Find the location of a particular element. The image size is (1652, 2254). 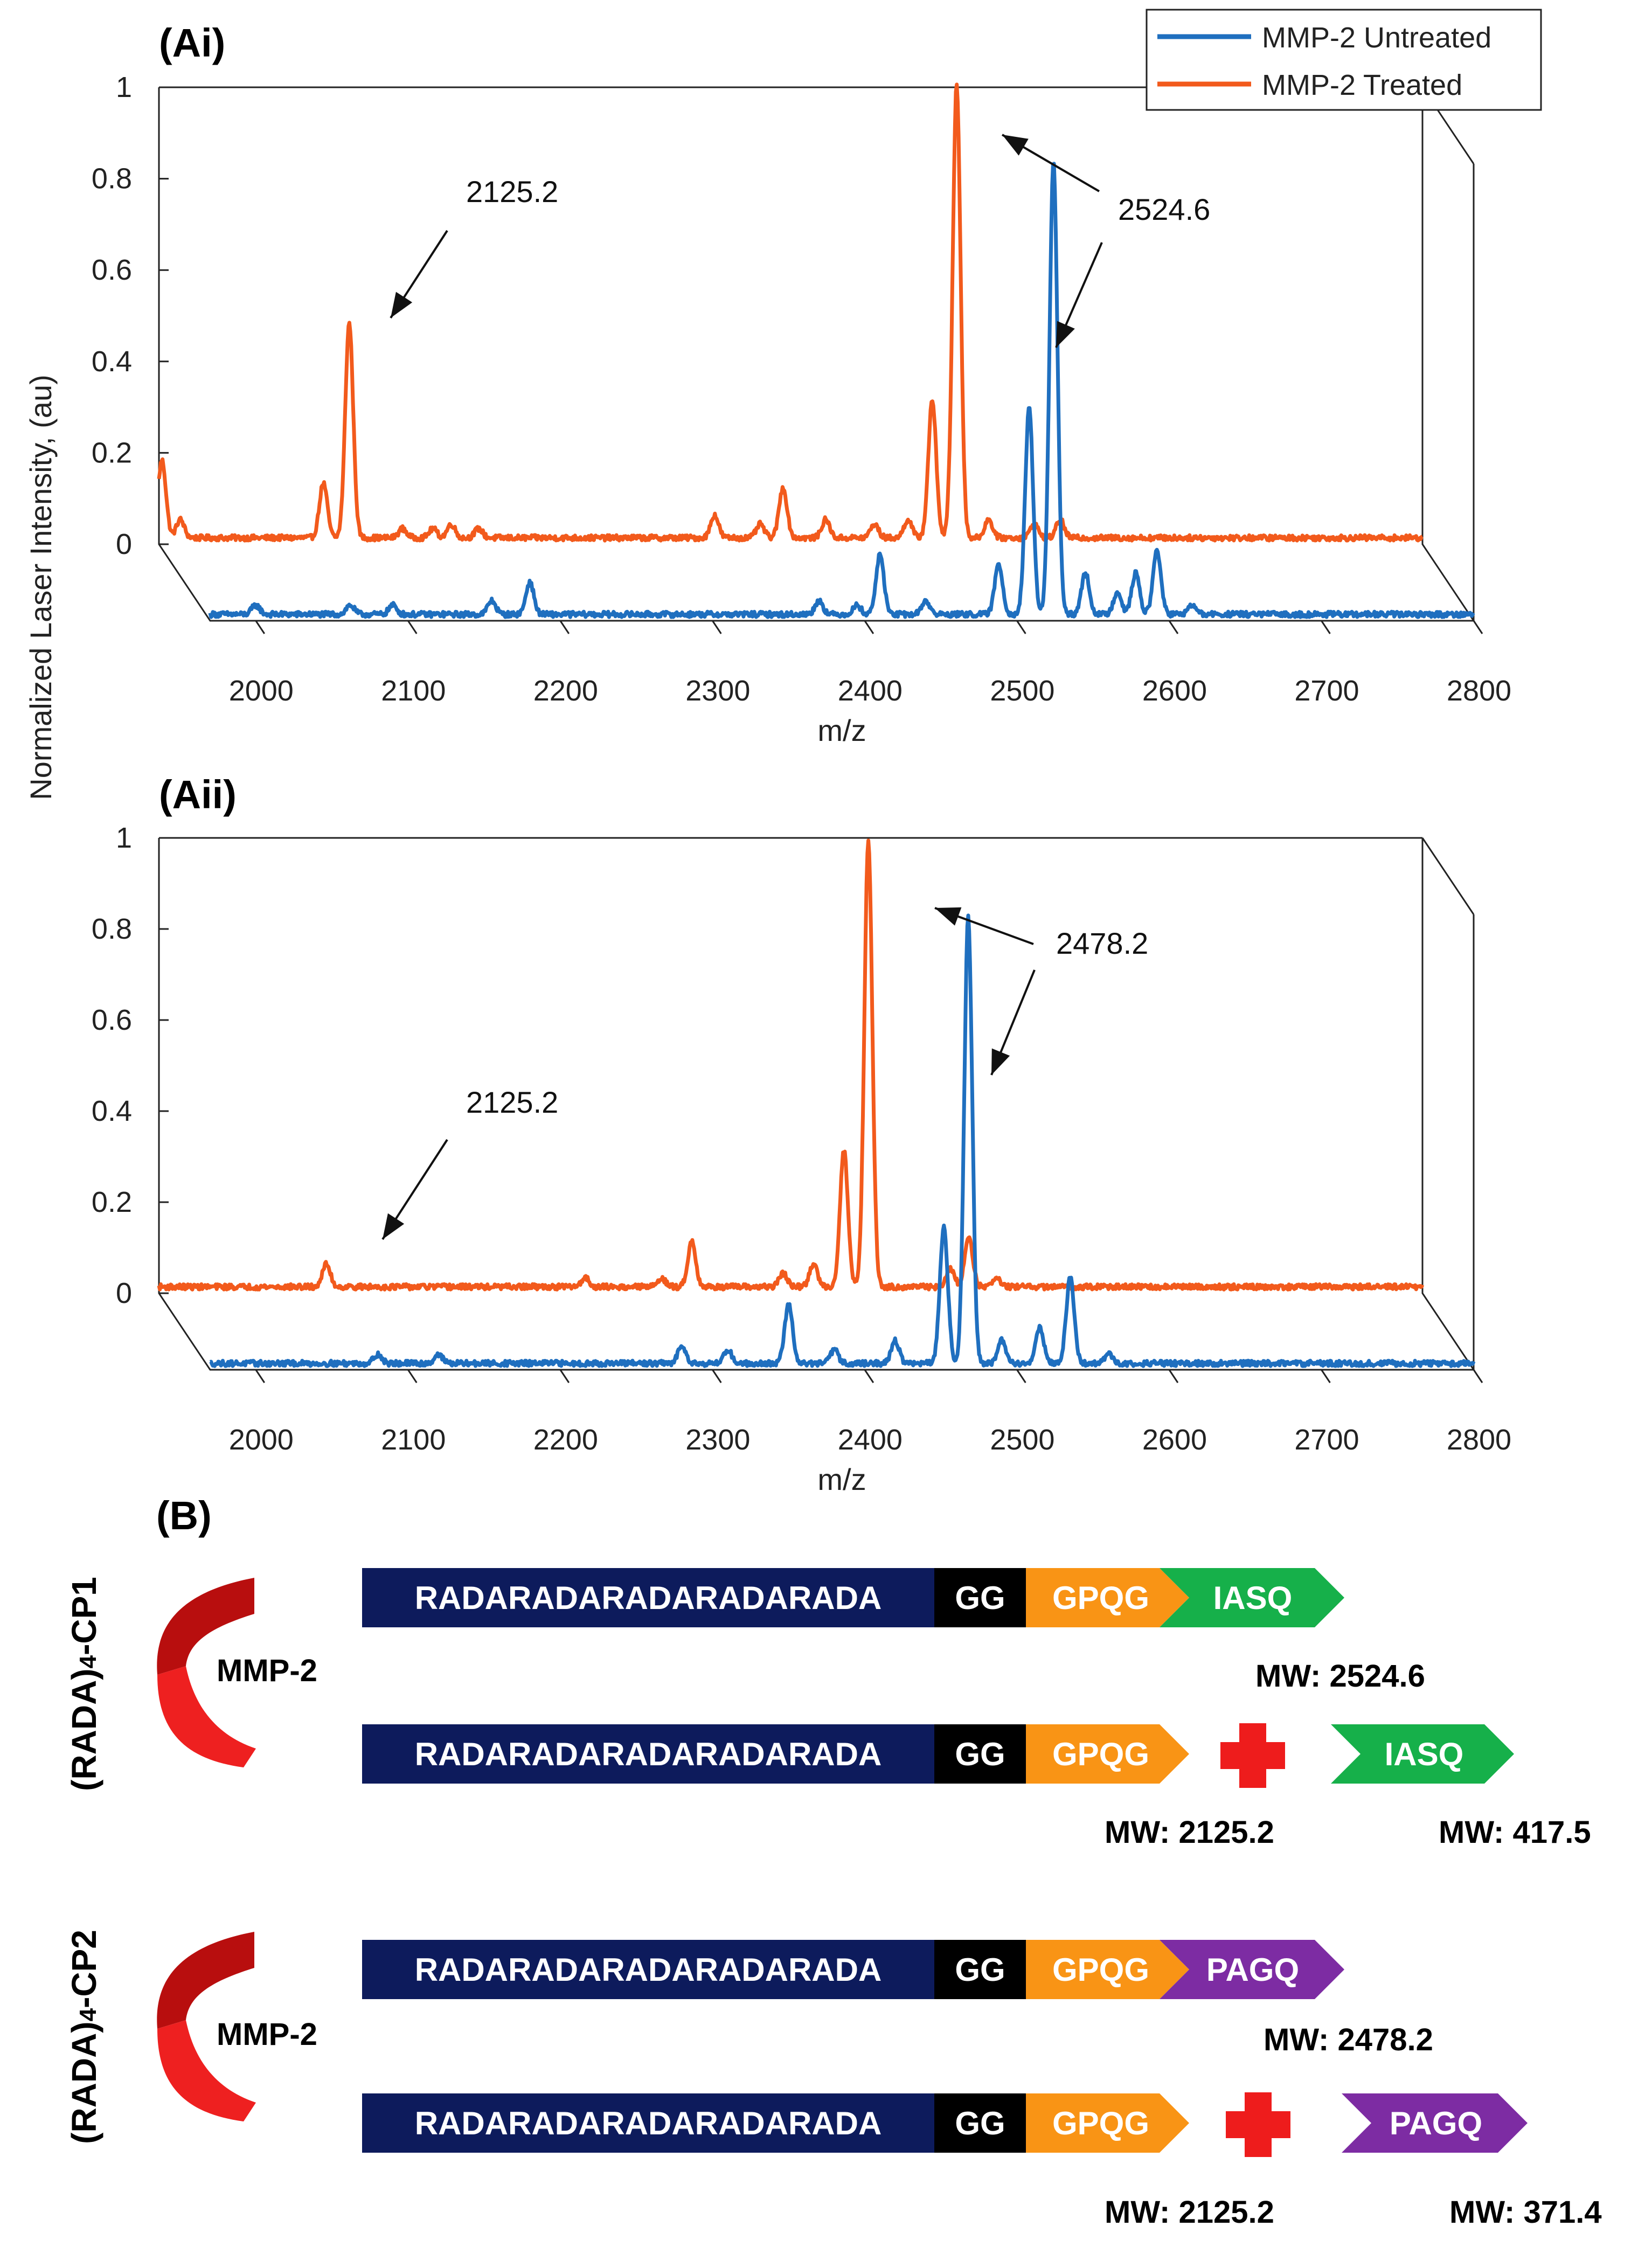

mw-full-cp2: MW: 2478.2 is located at coordinates (1348, 2039).